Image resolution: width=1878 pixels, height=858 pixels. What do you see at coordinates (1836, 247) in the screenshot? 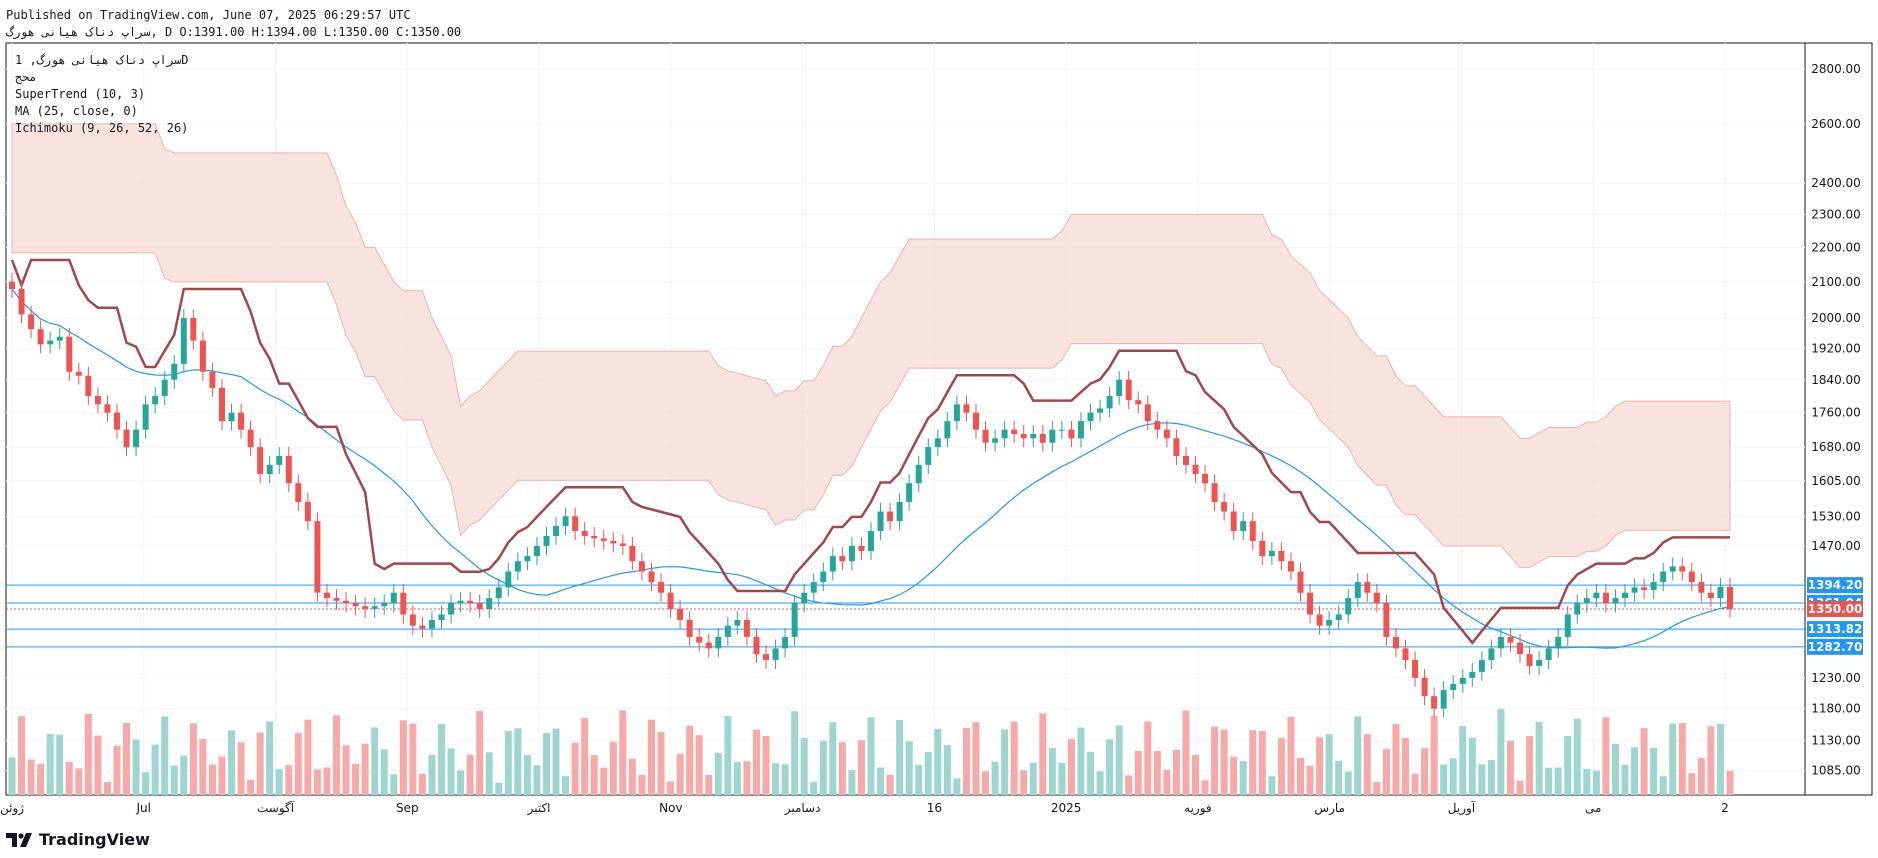
I see `y-tick-label: 2200.00` at bounding box center [1836, 247].